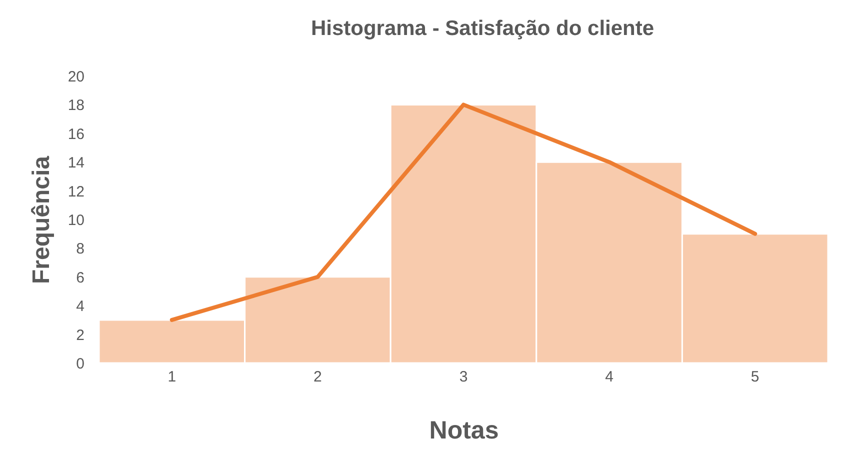 This screenshot has width=845, height=450. Describe the element at coordinates (318, 377) in the screenshot. I see `x-tick-label: 2` at that location.